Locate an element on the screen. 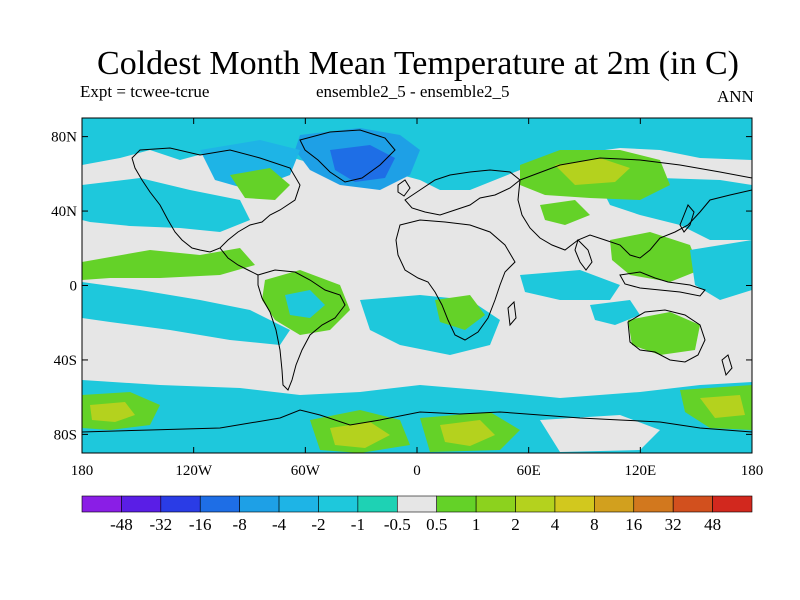 Image resolution: width=800 pixels, height=600 pixels. field-siberia-yellow is located at coordinates (592, 171).